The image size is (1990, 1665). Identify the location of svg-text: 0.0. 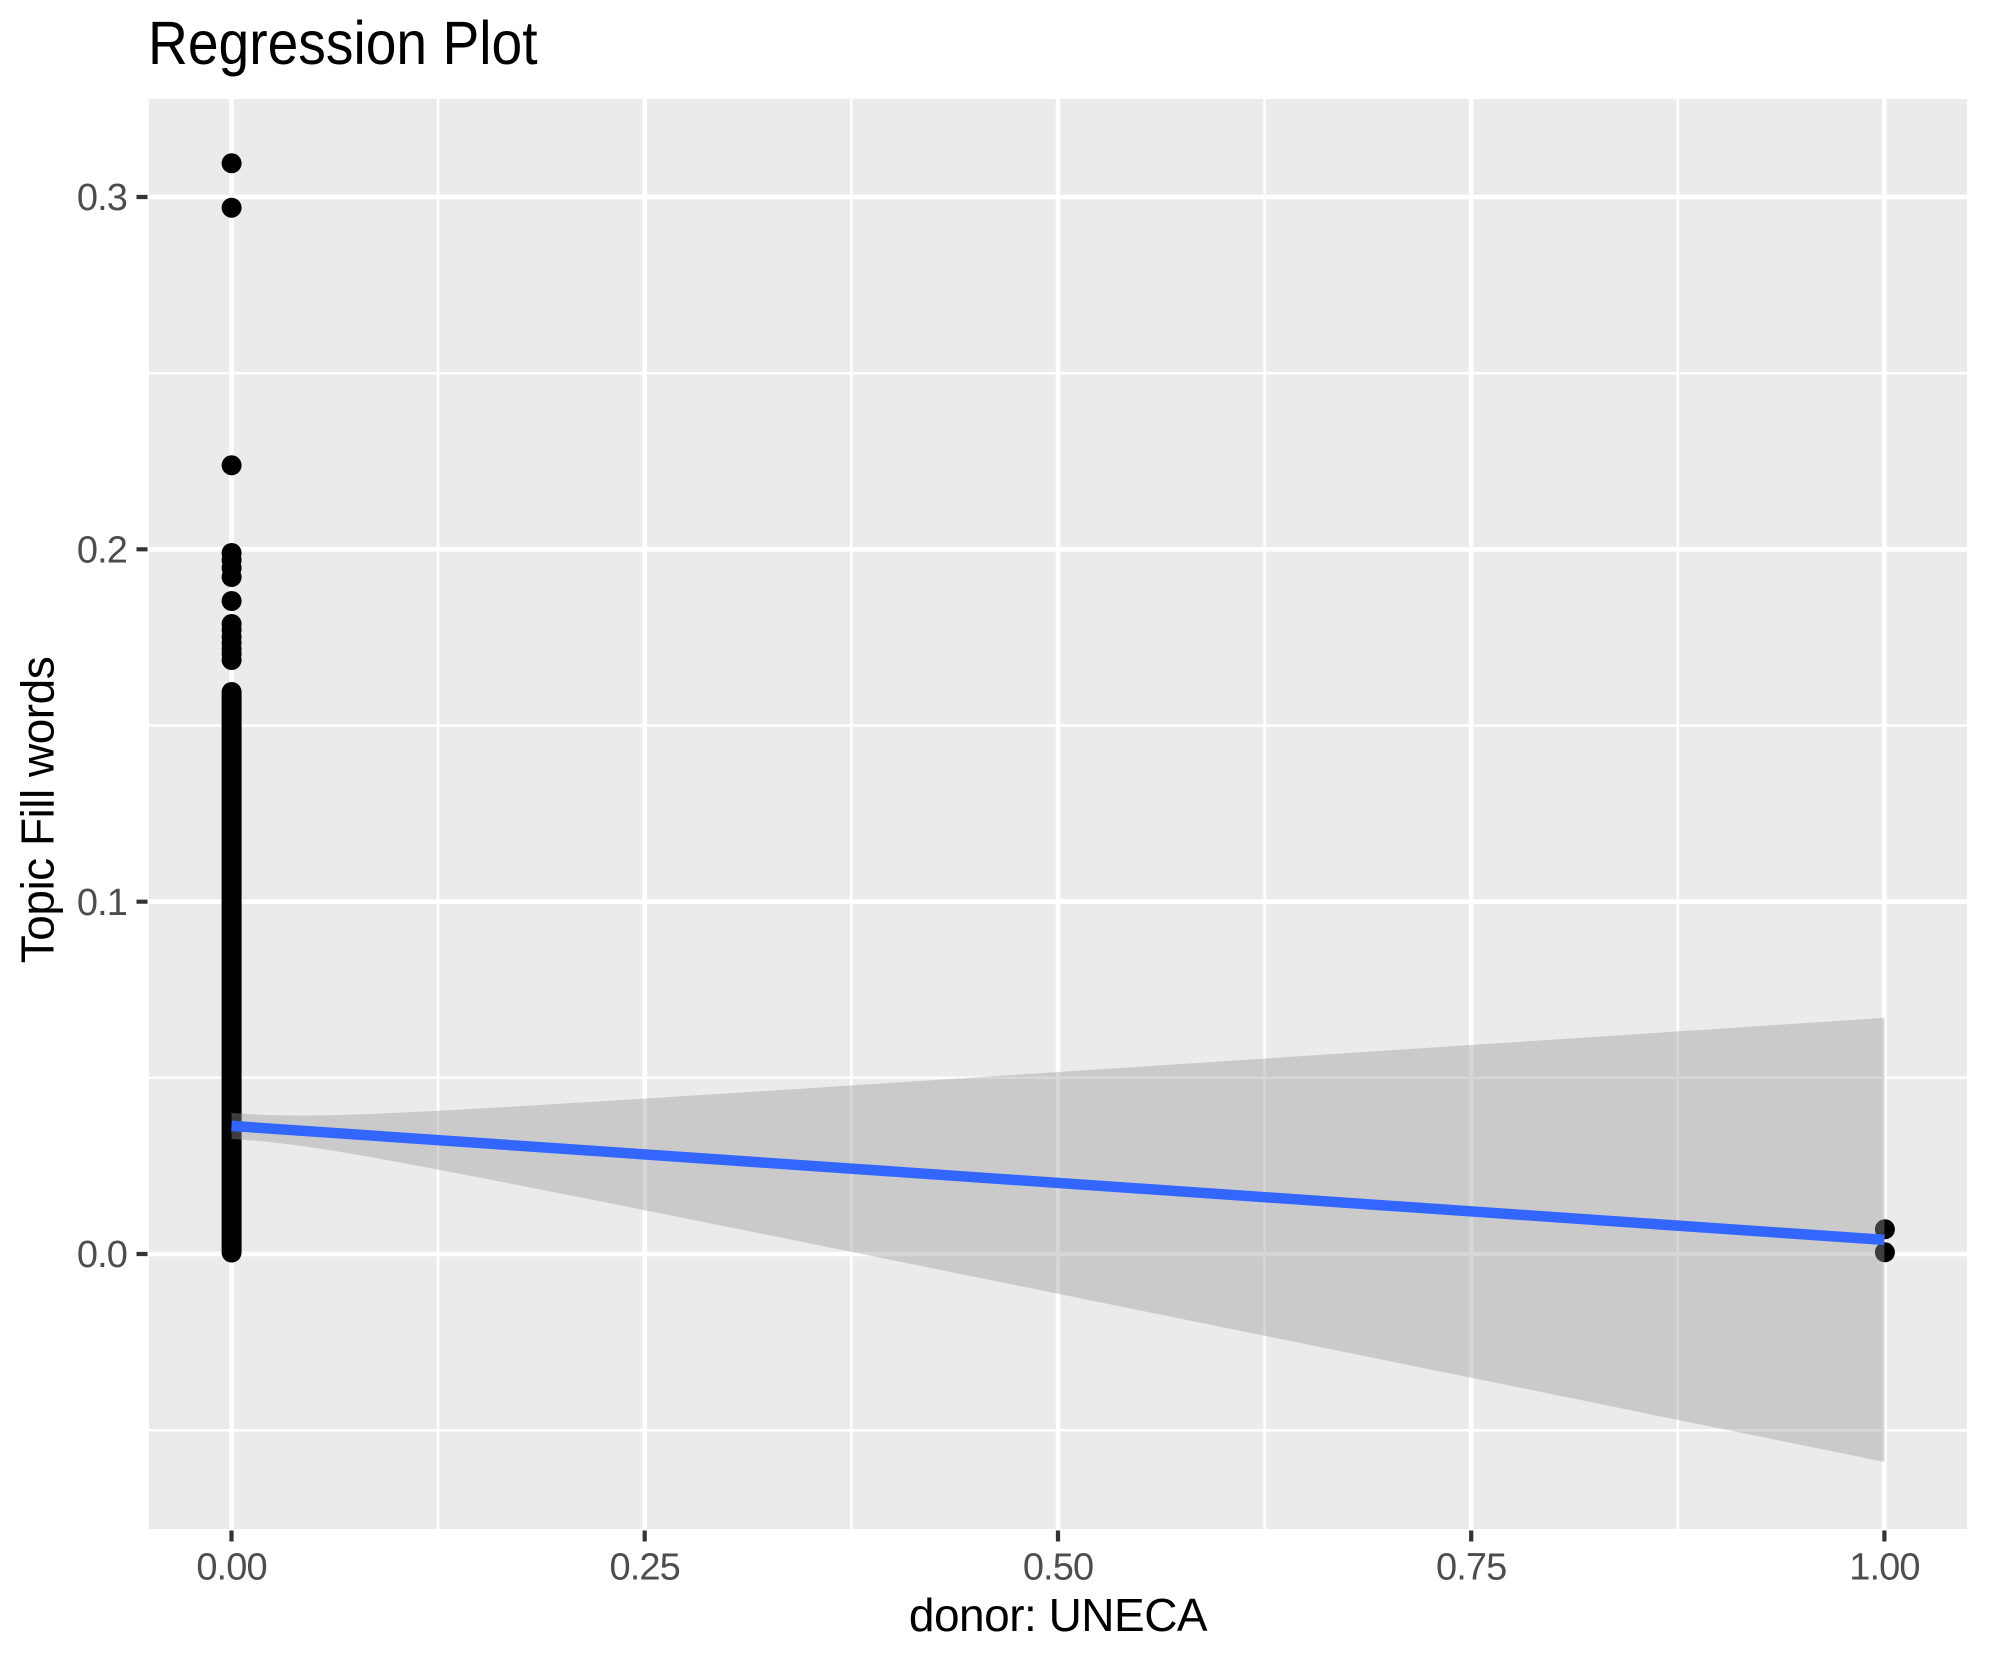
(102, 1255).